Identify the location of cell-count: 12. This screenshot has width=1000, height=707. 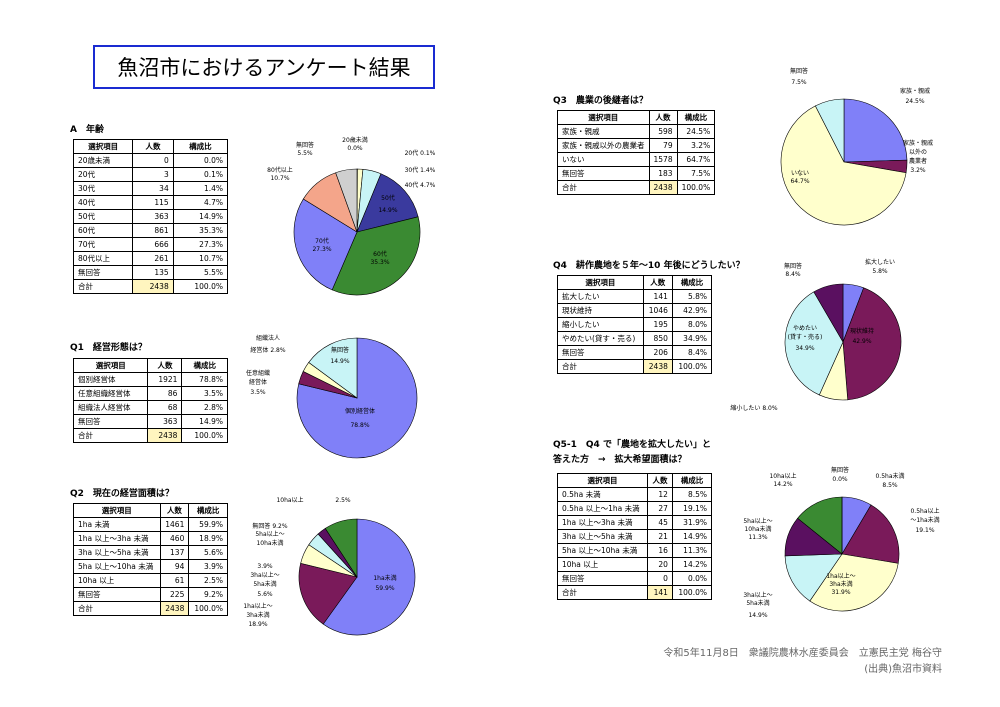
(660, 494).